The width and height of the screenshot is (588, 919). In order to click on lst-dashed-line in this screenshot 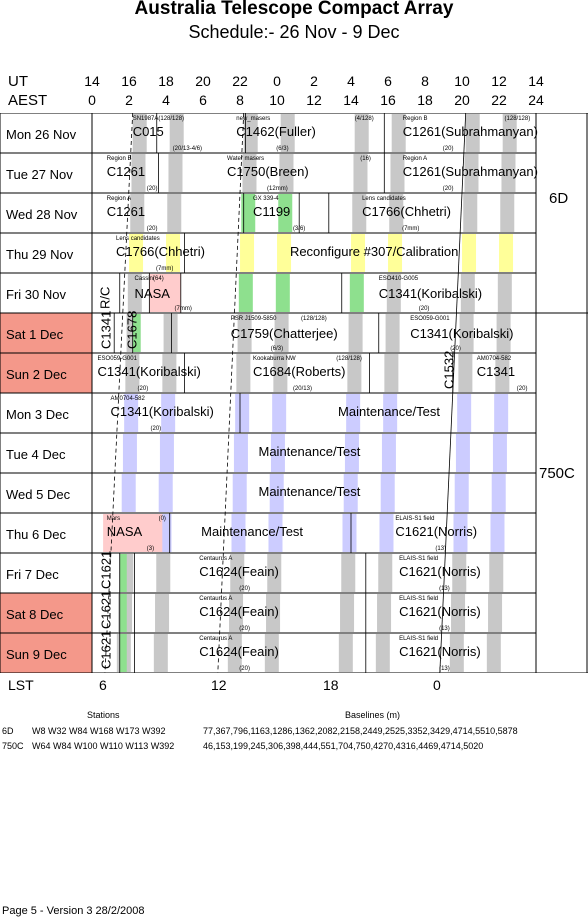, I will do `click(119, 393)`.